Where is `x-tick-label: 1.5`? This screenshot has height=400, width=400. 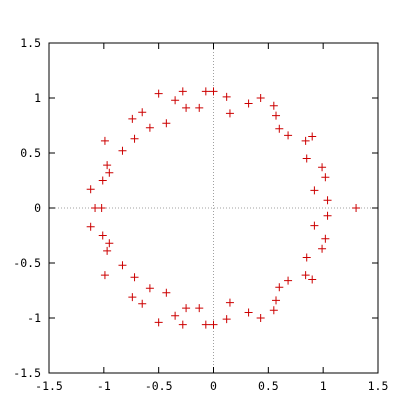 x-tick-label: 1.5 is located at coordinates (378, 386).